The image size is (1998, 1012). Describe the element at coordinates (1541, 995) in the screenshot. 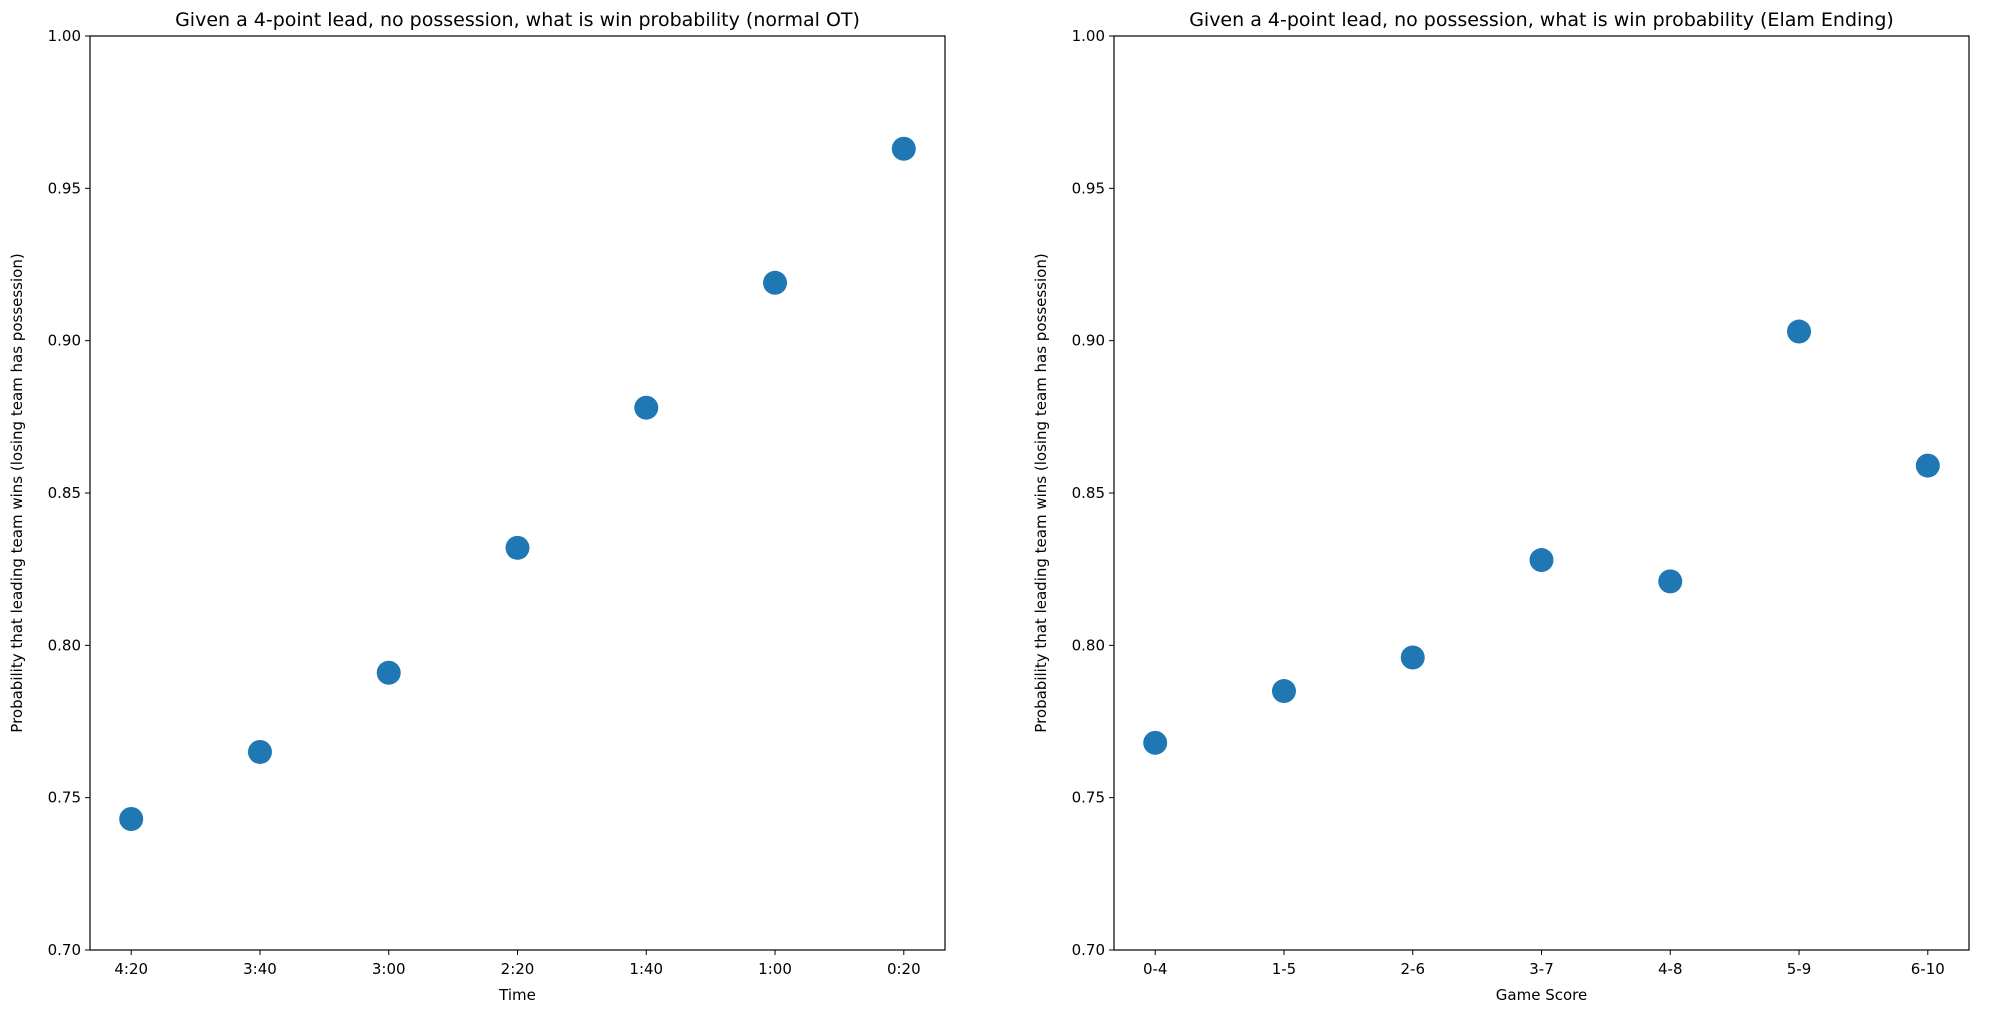

I see `x-axis-label: Game Score` at that location.